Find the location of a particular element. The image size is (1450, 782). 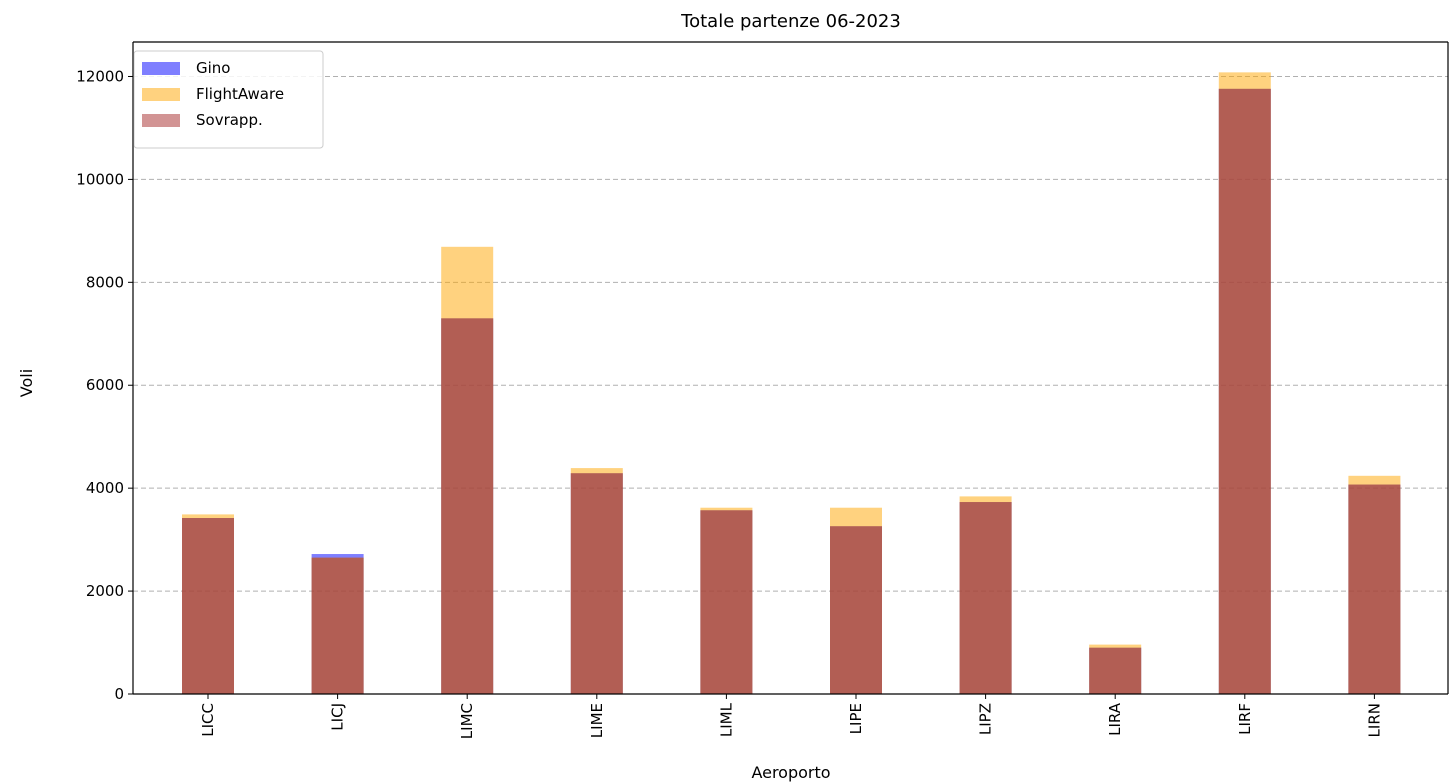

y-tick-label-6000: 6000 is located at coordinates (105, 385).